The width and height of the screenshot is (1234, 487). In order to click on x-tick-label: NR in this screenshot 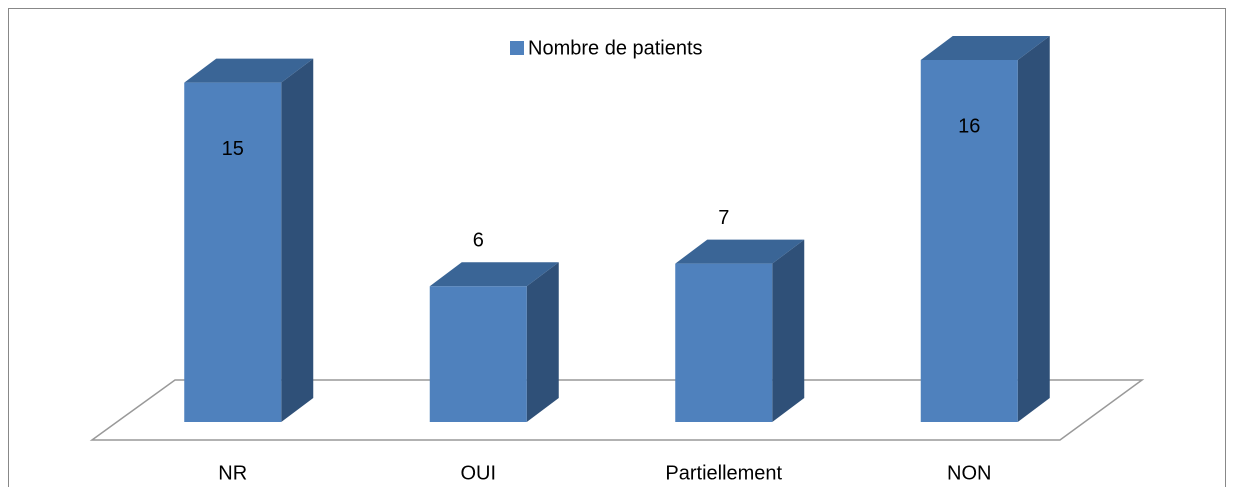, I will do `click(232, 473)`.